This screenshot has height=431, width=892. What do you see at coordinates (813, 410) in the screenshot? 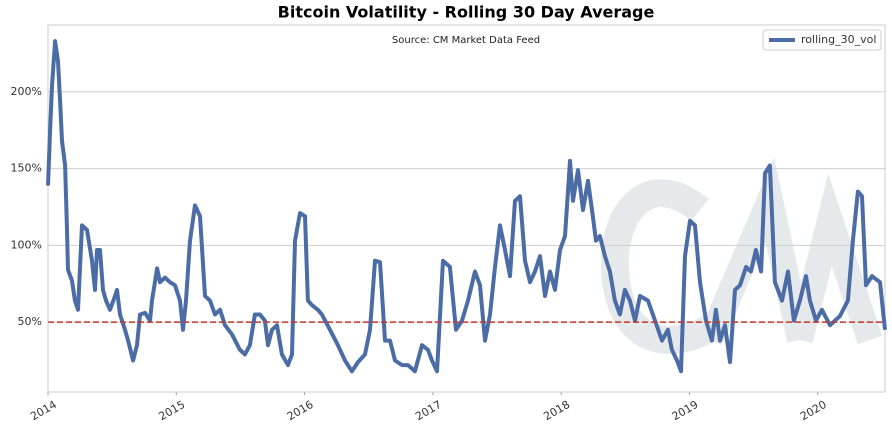
I see `x-tick-label: 2020` at bounding box center [813, 410].